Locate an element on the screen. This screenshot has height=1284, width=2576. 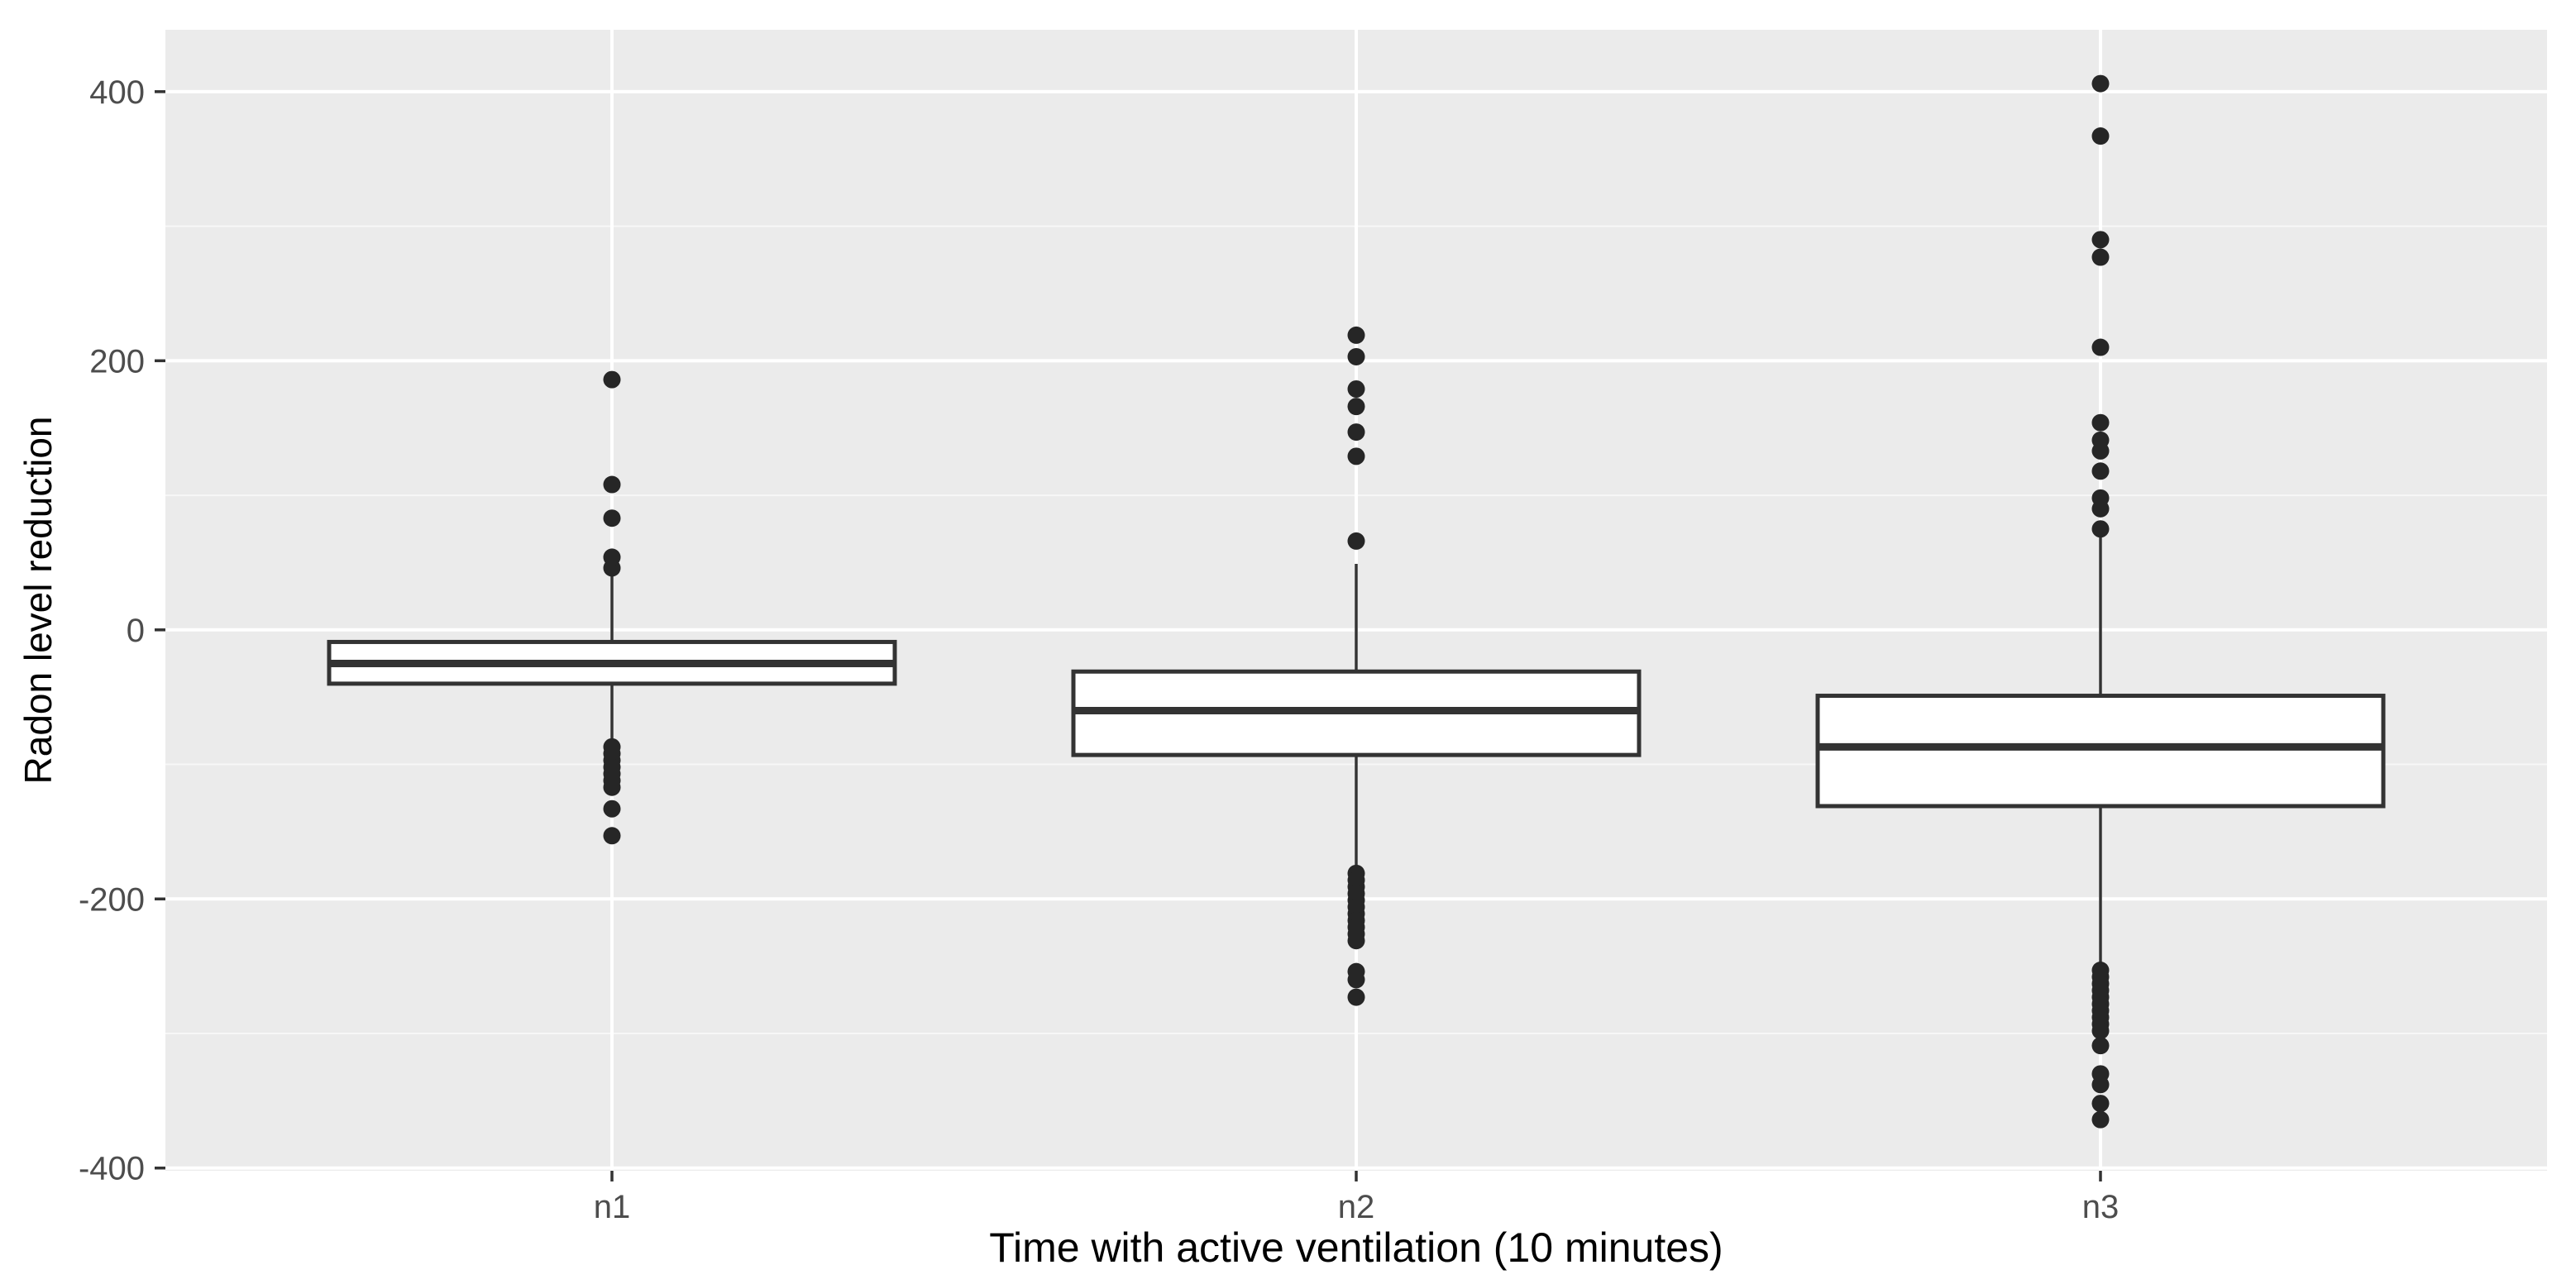
y-axis-title: Radon level reduction is located at coordinates (38, 601).